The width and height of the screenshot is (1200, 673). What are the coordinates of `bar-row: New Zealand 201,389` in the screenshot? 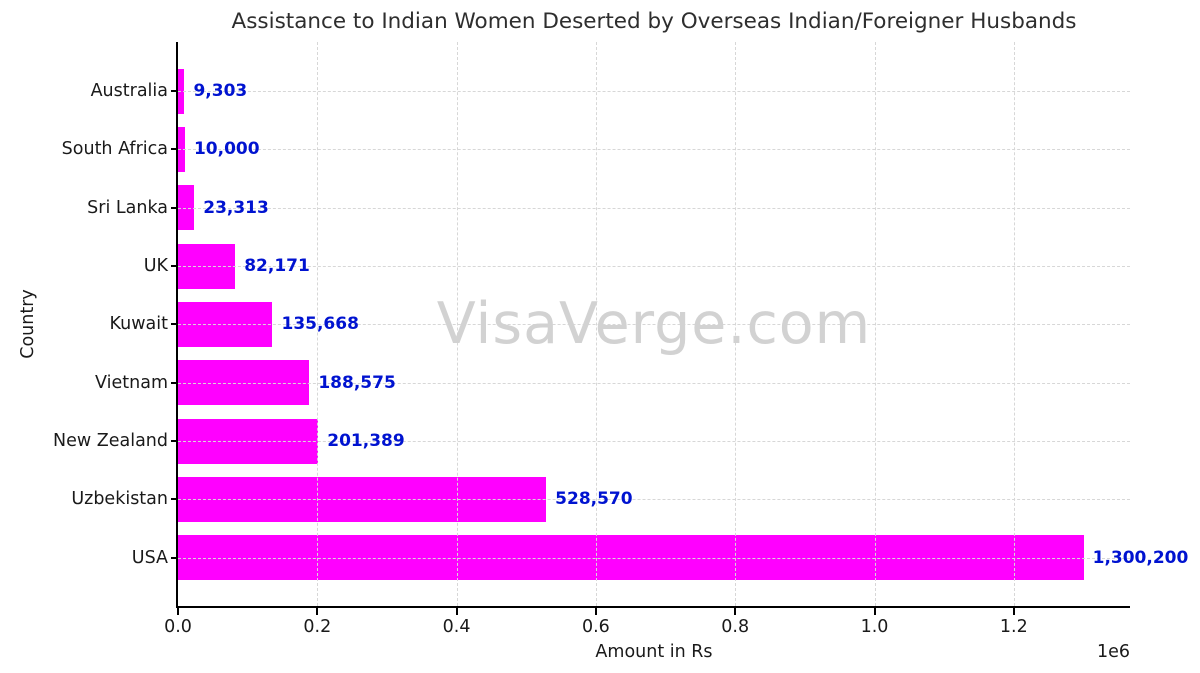 It's located at (591, 441).